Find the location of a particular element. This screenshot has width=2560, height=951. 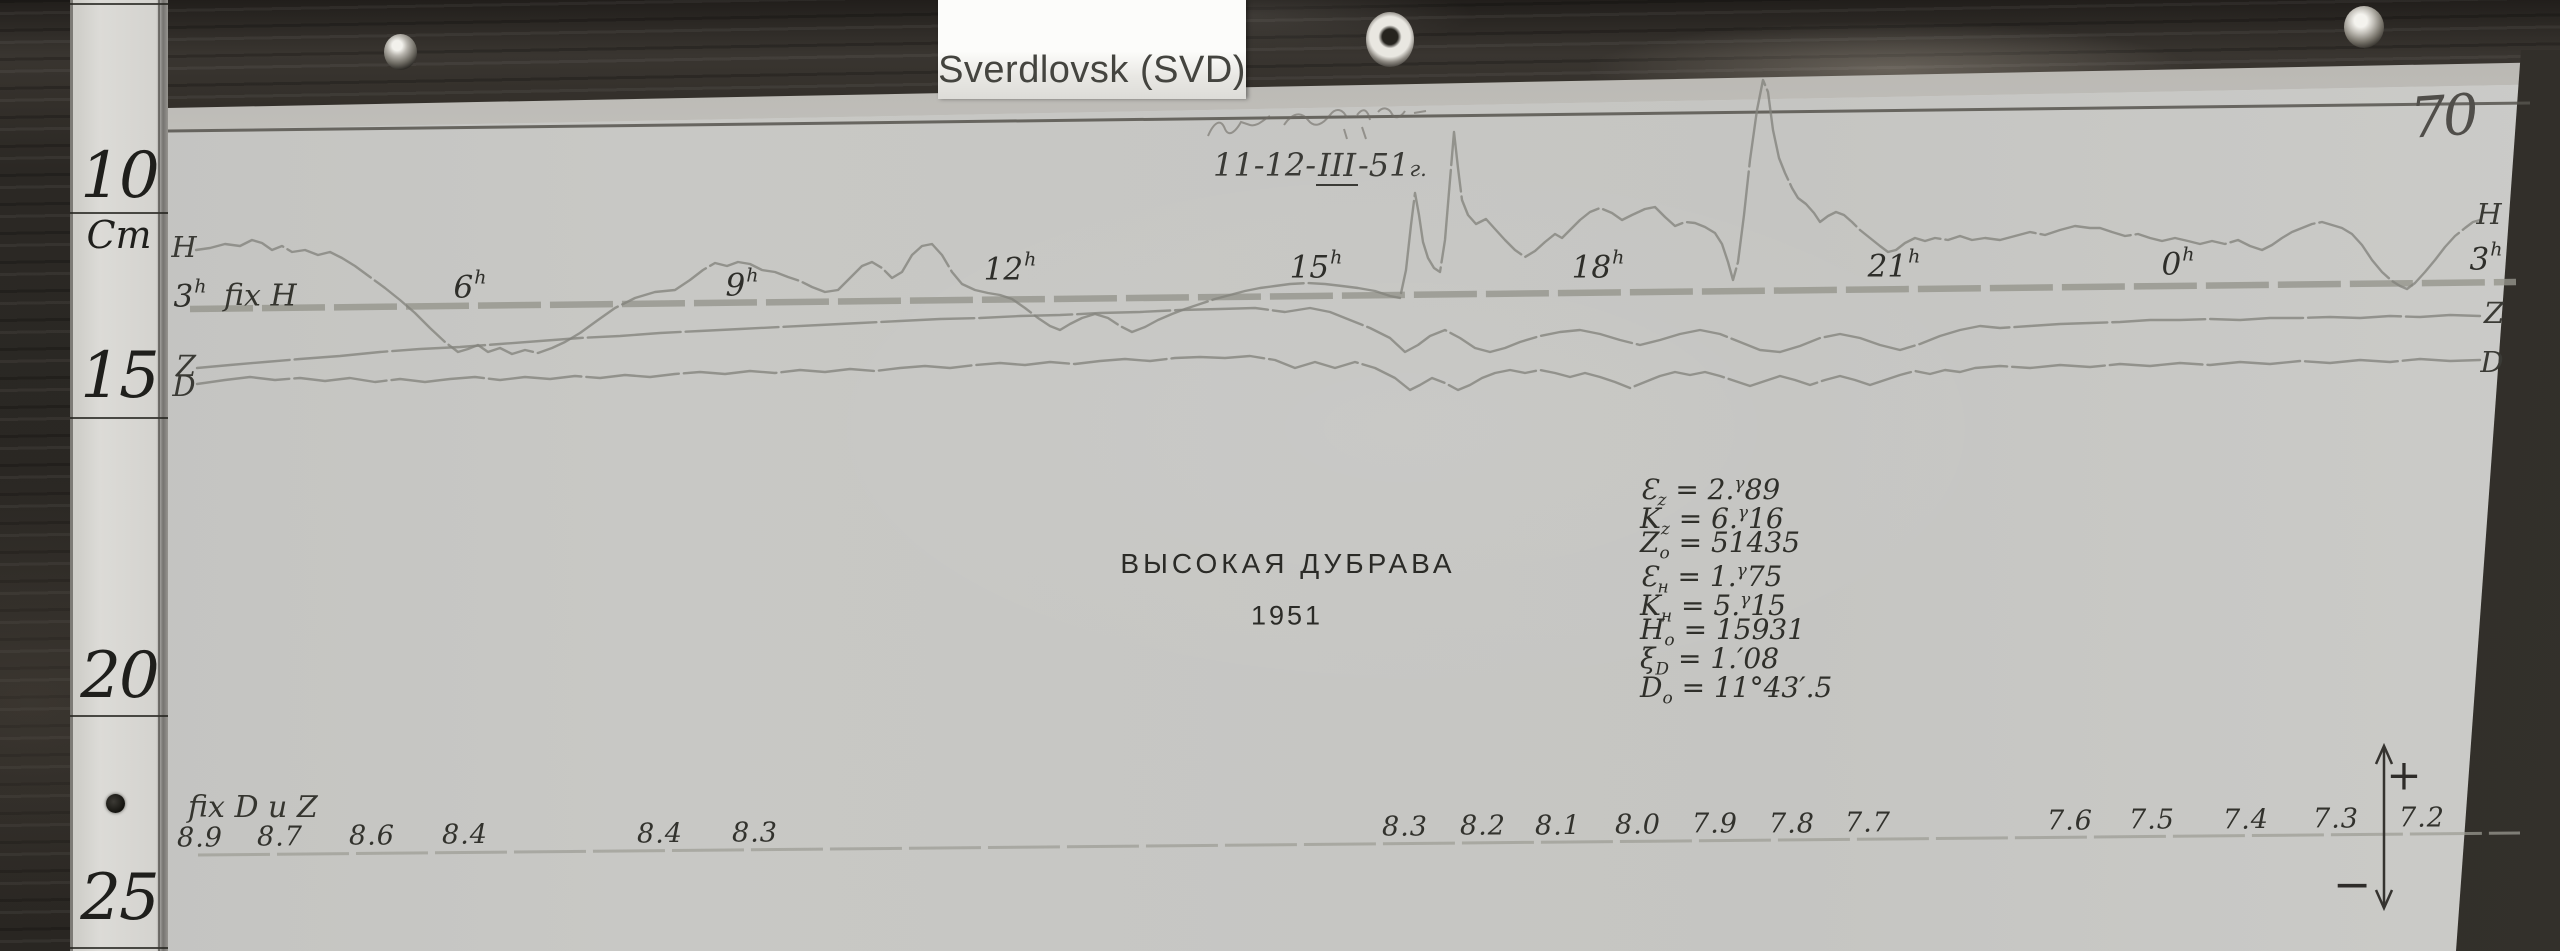

baseline-value: 7.5 is located at coordinates (2152, 820).